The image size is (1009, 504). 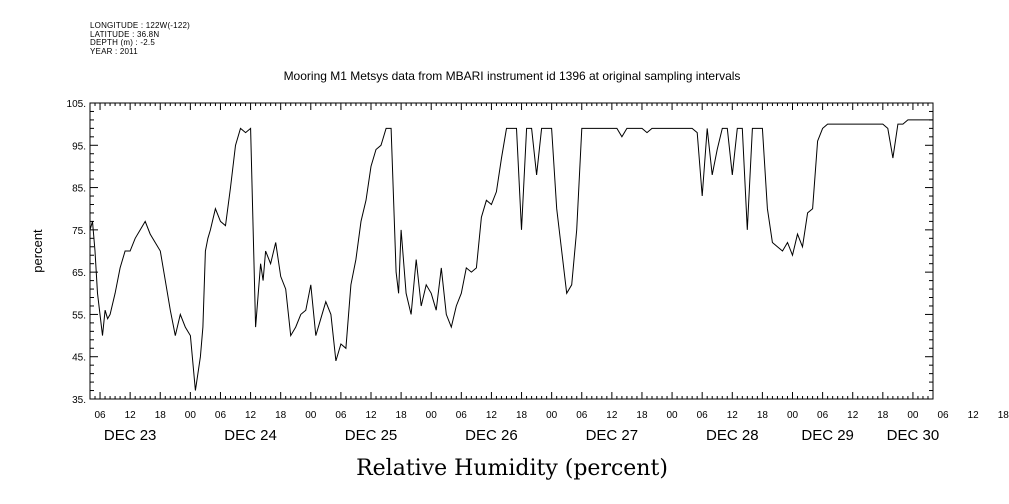 What do you see at coordinates (913, 435) in the screenshot?
I see `date-label: DEC 30` at bounding box center [913, 435].